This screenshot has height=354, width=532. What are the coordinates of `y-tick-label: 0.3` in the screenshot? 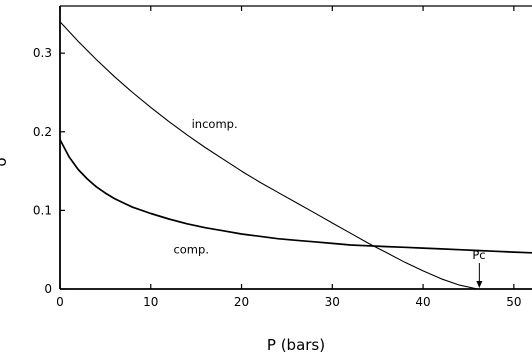 It's located at (42, 53).